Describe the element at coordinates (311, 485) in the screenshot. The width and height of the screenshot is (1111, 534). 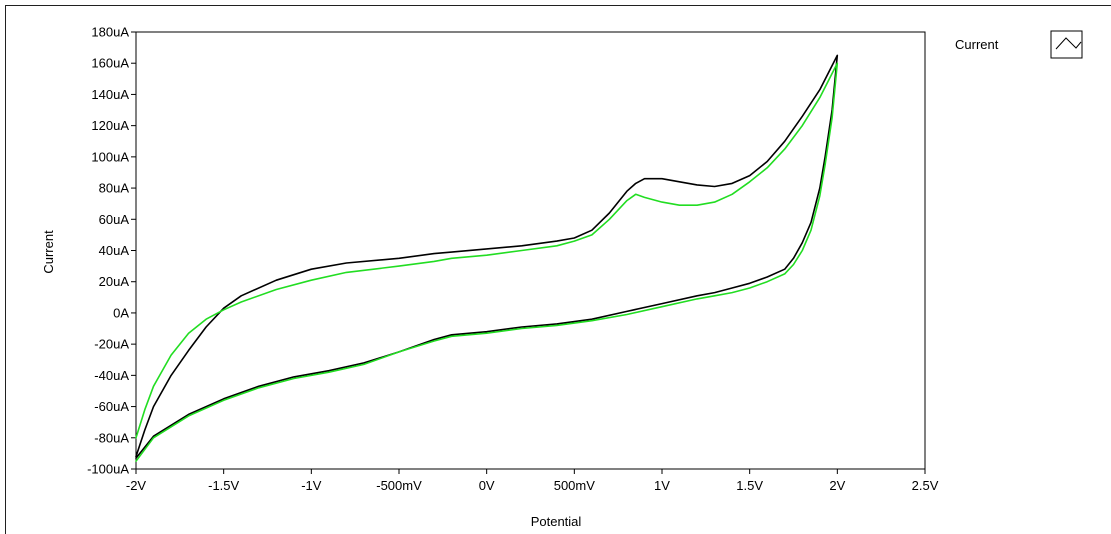
I see `x-tick-label: -1V` at that location.